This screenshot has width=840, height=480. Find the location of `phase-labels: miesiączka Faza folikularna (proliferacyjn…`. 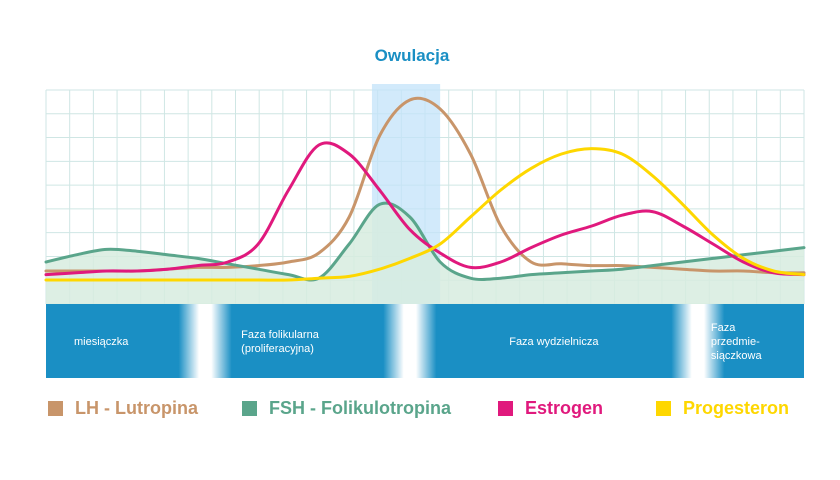

phase-labels: miesiączka Faza folikularna (proliferacyjn… is located at coordinates (418, 342).